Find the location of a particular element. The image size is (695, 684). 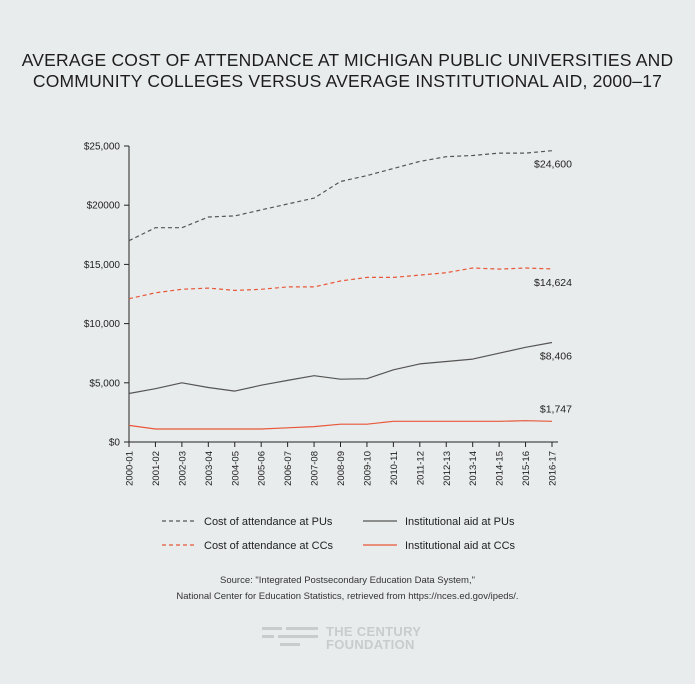

legend-label: Cost of attendance at PUs is located at coordinates (268, 522).